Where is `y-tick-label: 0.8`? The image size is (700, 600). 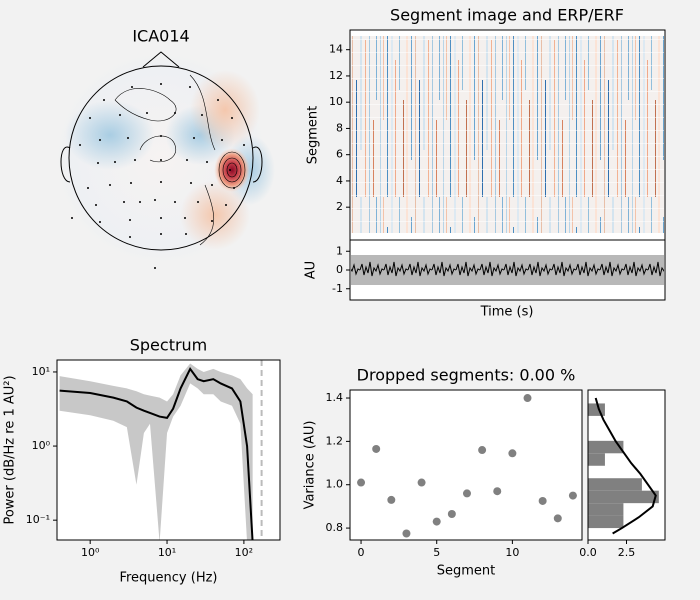 y-tick-label: 0.8 is located at coordinates (335, 527).